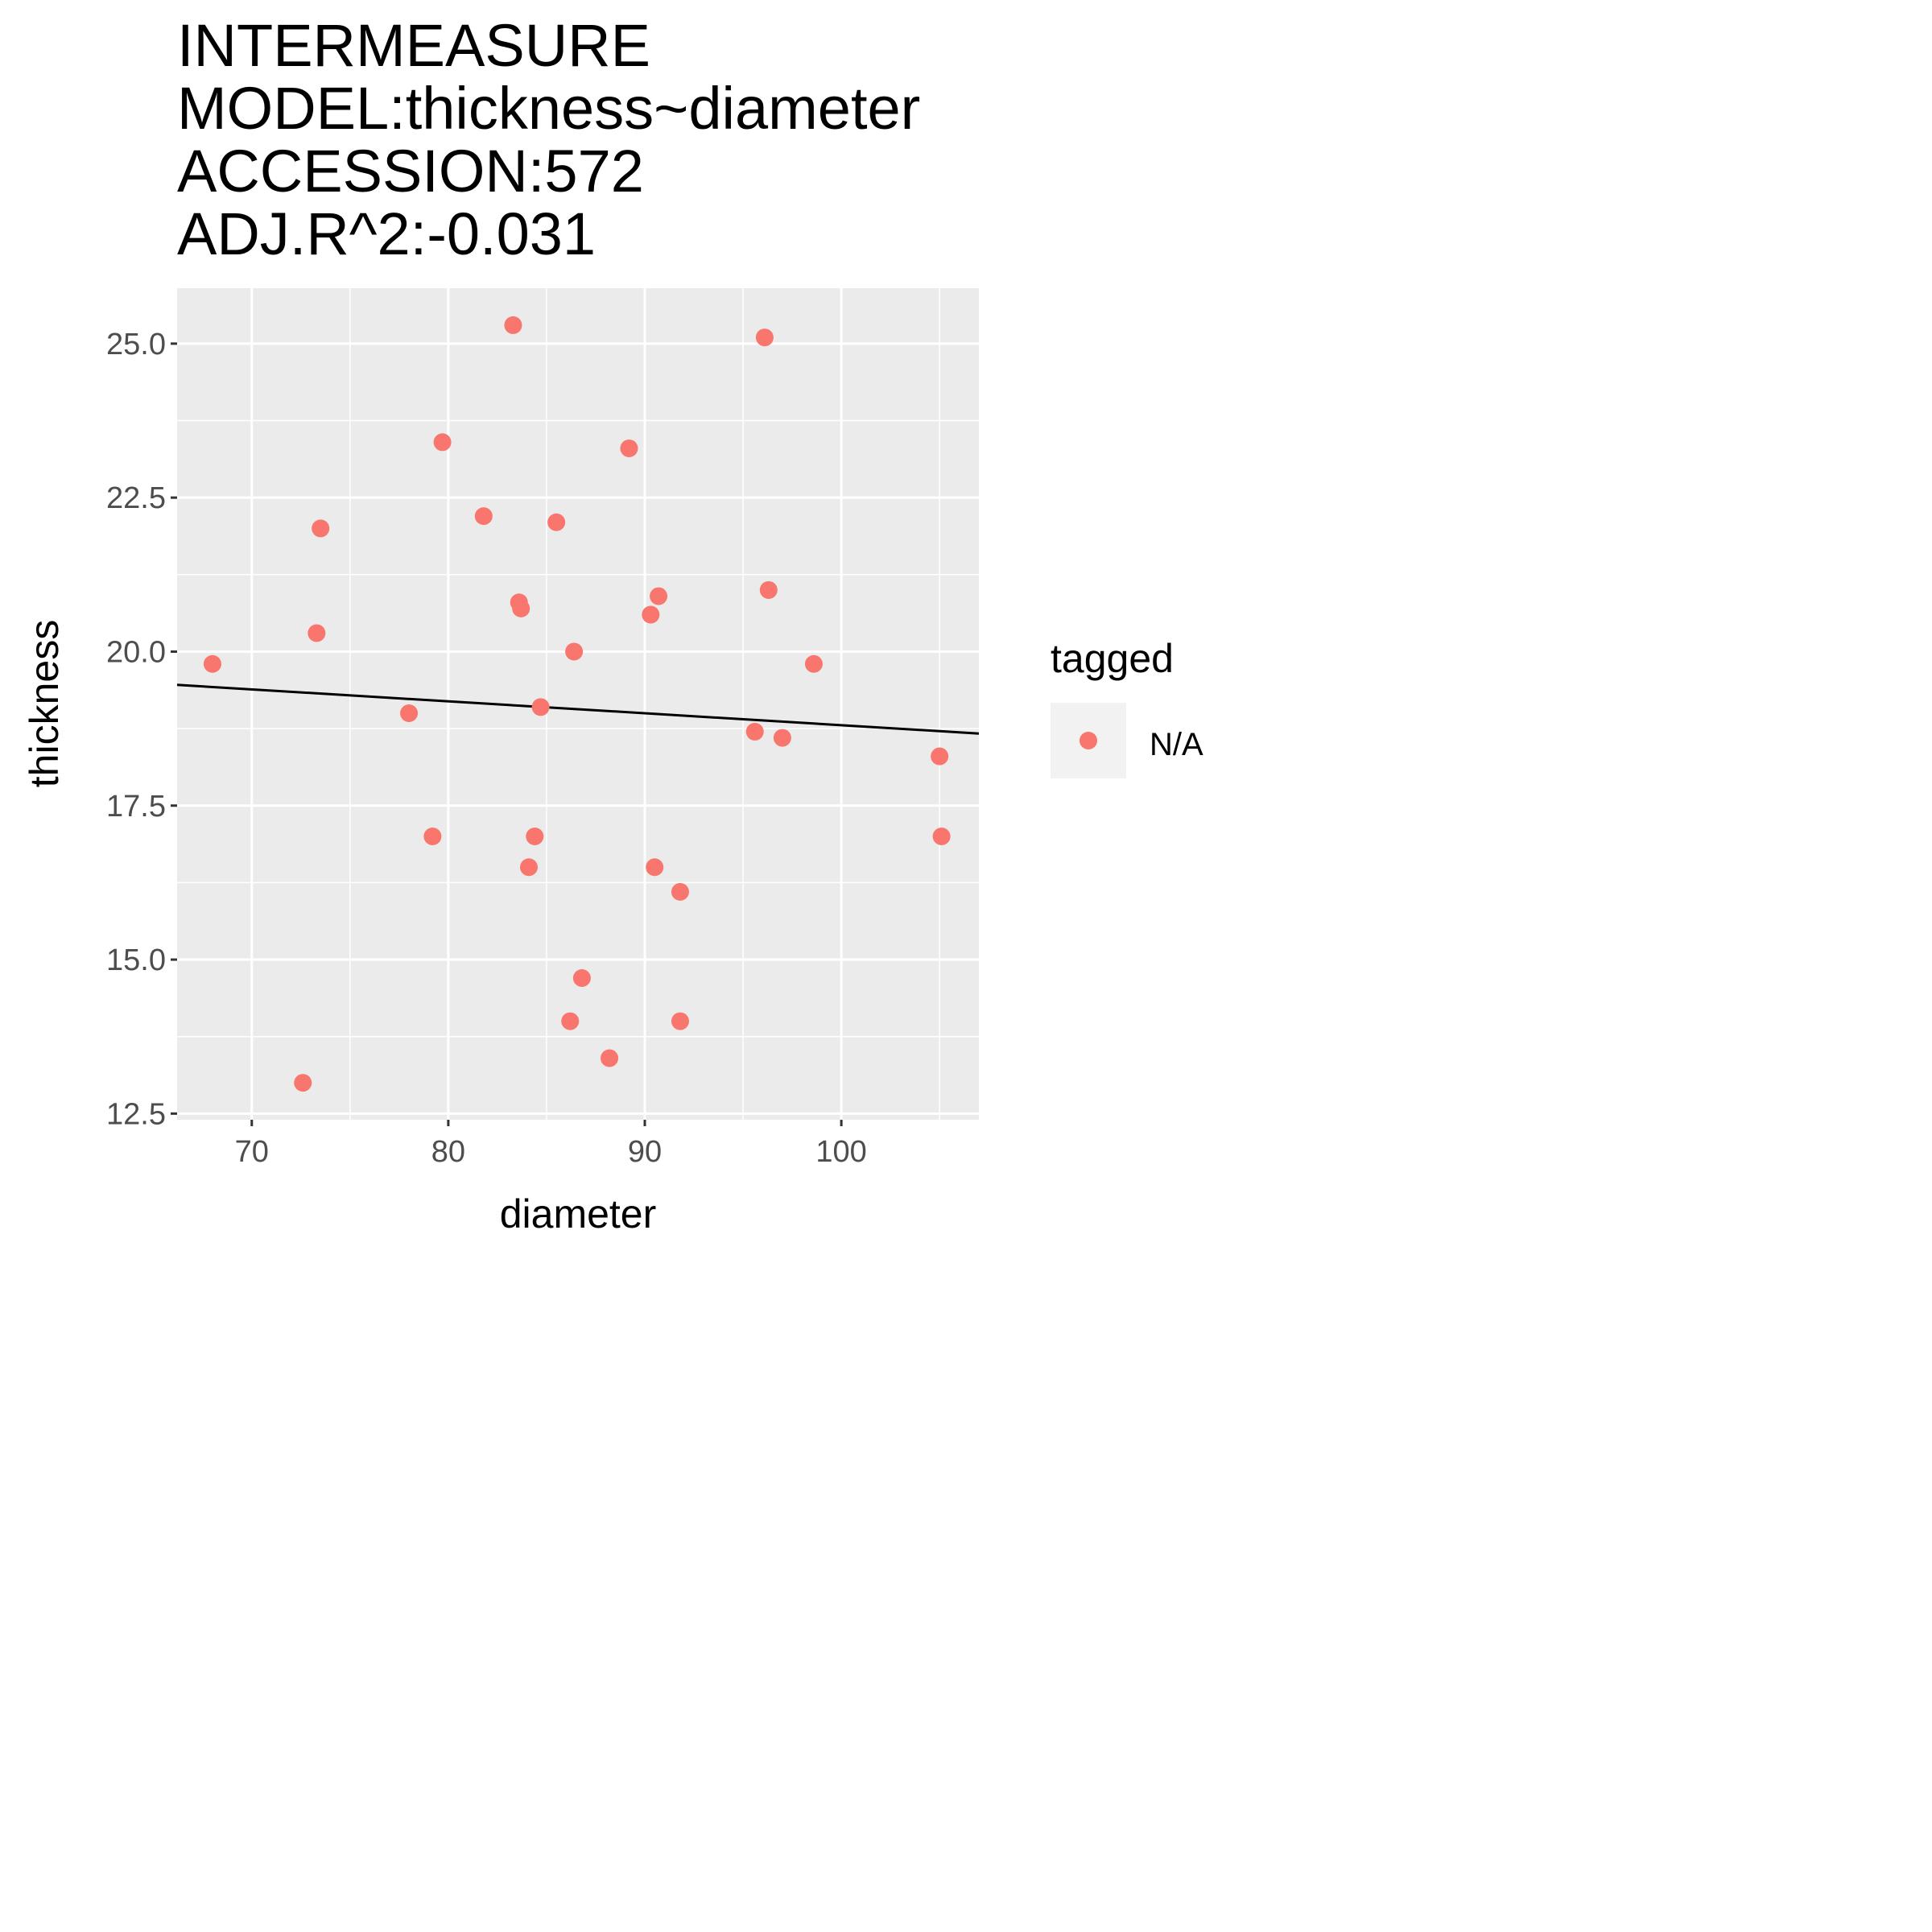 The image size is (1932, 1932). Describe the element at coordinates (386, 233) in the screenshot. I see `title-line-4: ADJ.R^2:-0.031` at that location.